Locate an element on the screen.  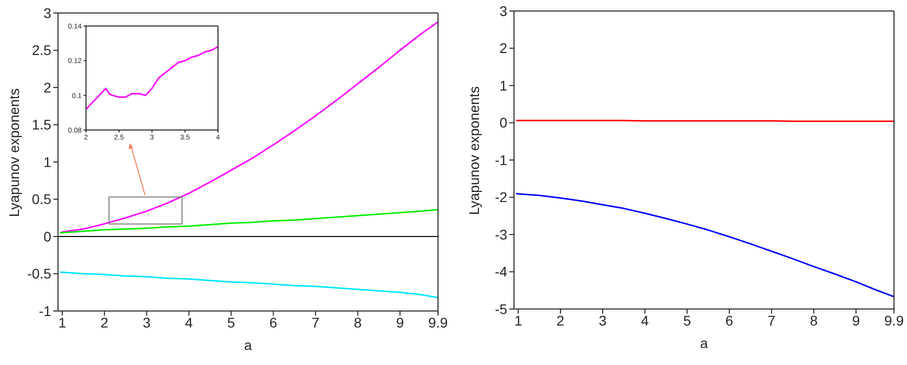
y-tick-label: -3 is located at coordinates (501, 234).